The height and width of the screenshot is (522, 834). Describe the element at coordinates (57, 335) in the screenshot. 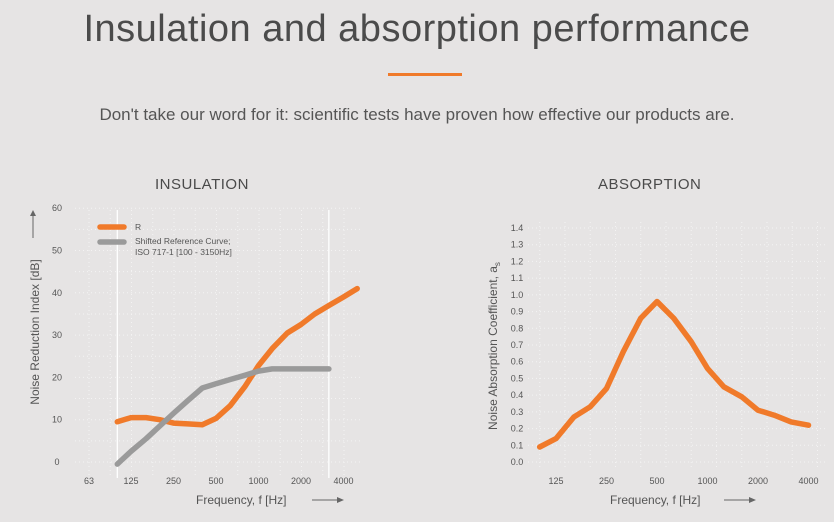

I see `y-tick-label: 30` at that location.